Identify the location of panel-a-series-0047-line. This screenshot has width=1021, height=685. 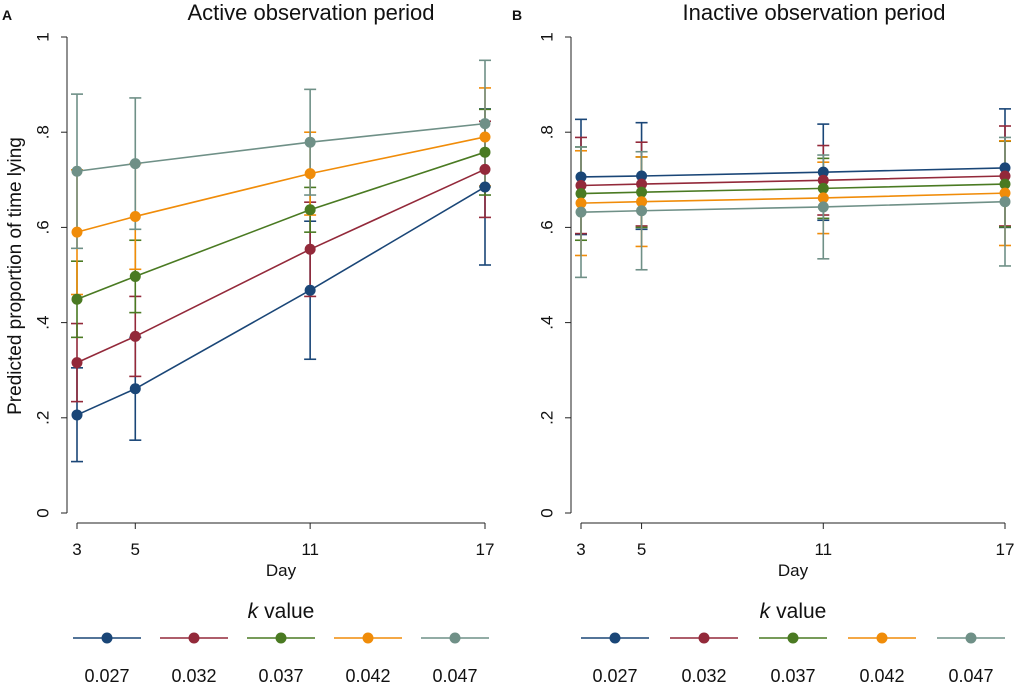
(281, 147).